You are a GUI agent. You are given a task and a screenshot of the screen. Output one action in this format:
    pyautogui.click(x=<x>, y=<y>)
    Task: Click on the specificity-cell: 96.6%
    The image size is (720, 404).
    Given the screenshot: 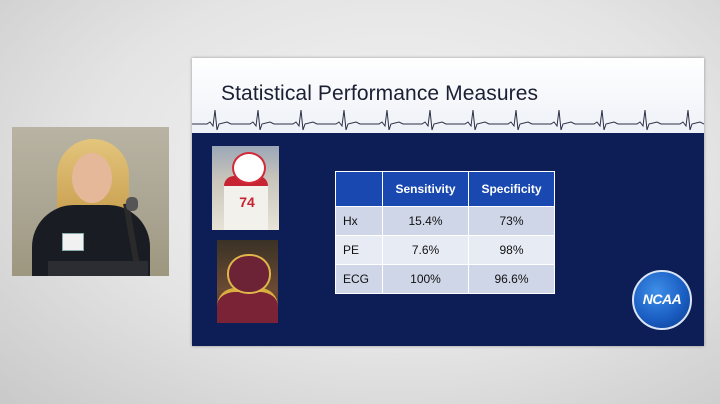 What is the action you would take?
    pyautogui.click(x=511, y=279)
    